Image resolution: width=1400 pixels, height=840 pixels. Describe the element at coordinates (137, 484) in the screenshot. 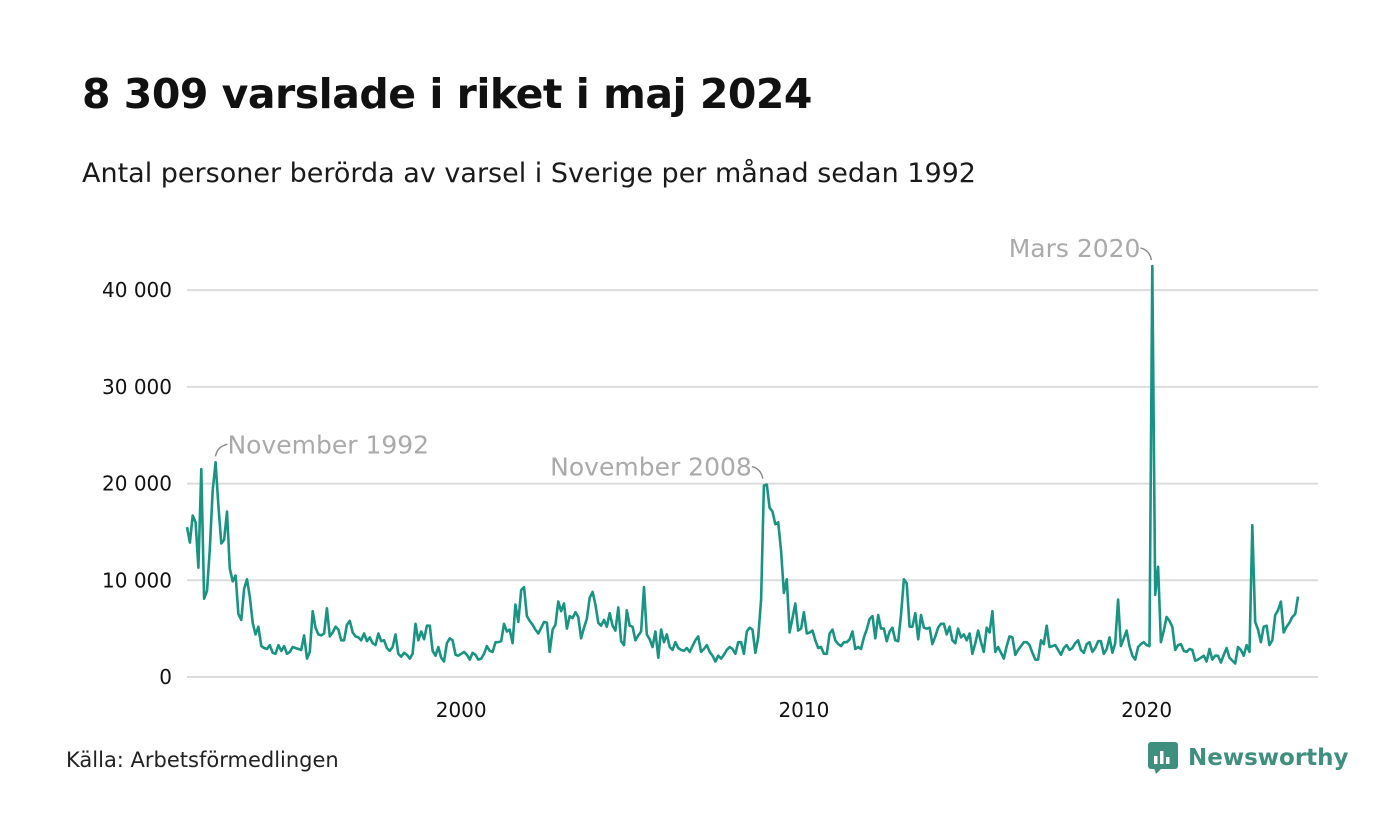

I see `y-tick-label-2: 20 000` at that location.